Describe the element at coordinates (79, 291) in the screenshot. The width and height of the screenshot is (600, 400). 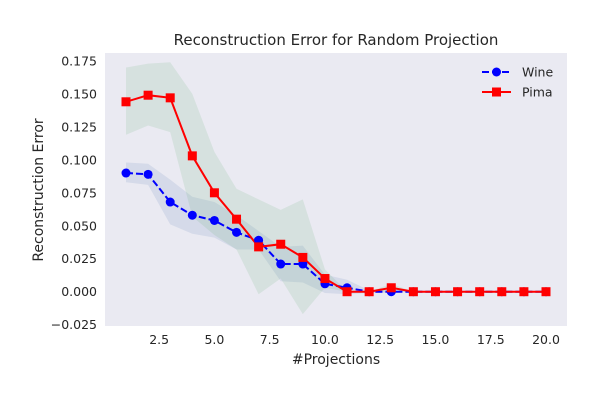
I see `y-tick-label: 0.000` at that location.